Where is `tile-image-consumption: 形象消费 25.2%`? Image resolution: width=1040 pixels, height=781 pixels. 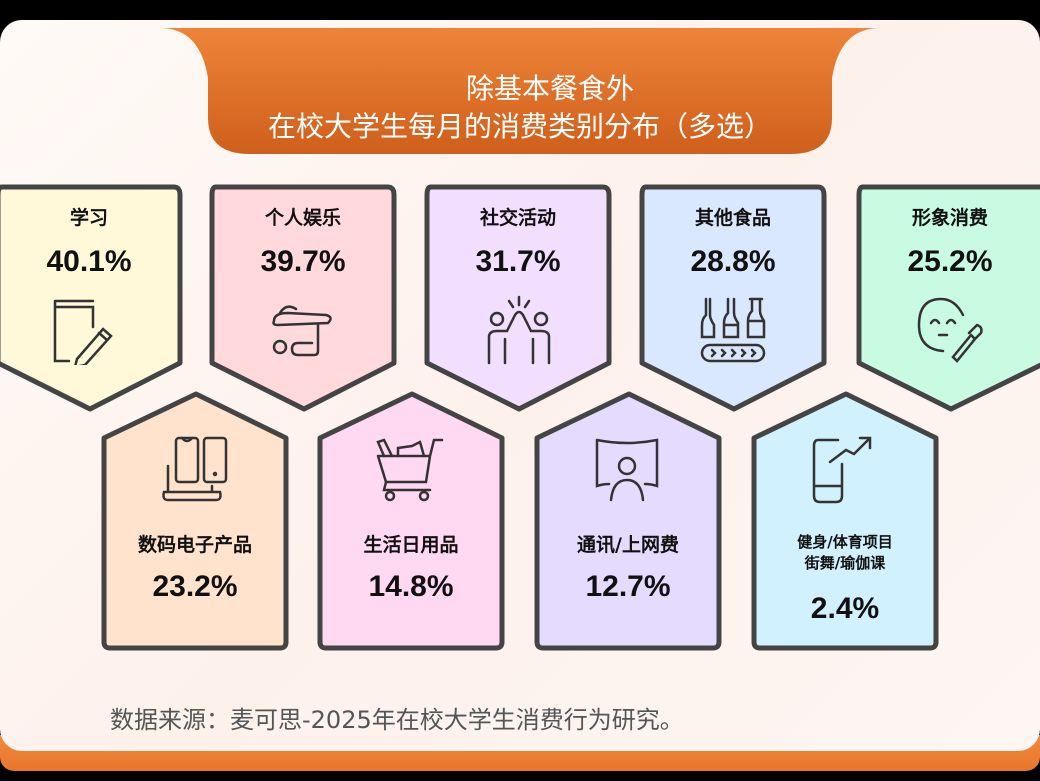 tile-image-consumption: 形象消费 25.2% is located at coordinates (947, 298).